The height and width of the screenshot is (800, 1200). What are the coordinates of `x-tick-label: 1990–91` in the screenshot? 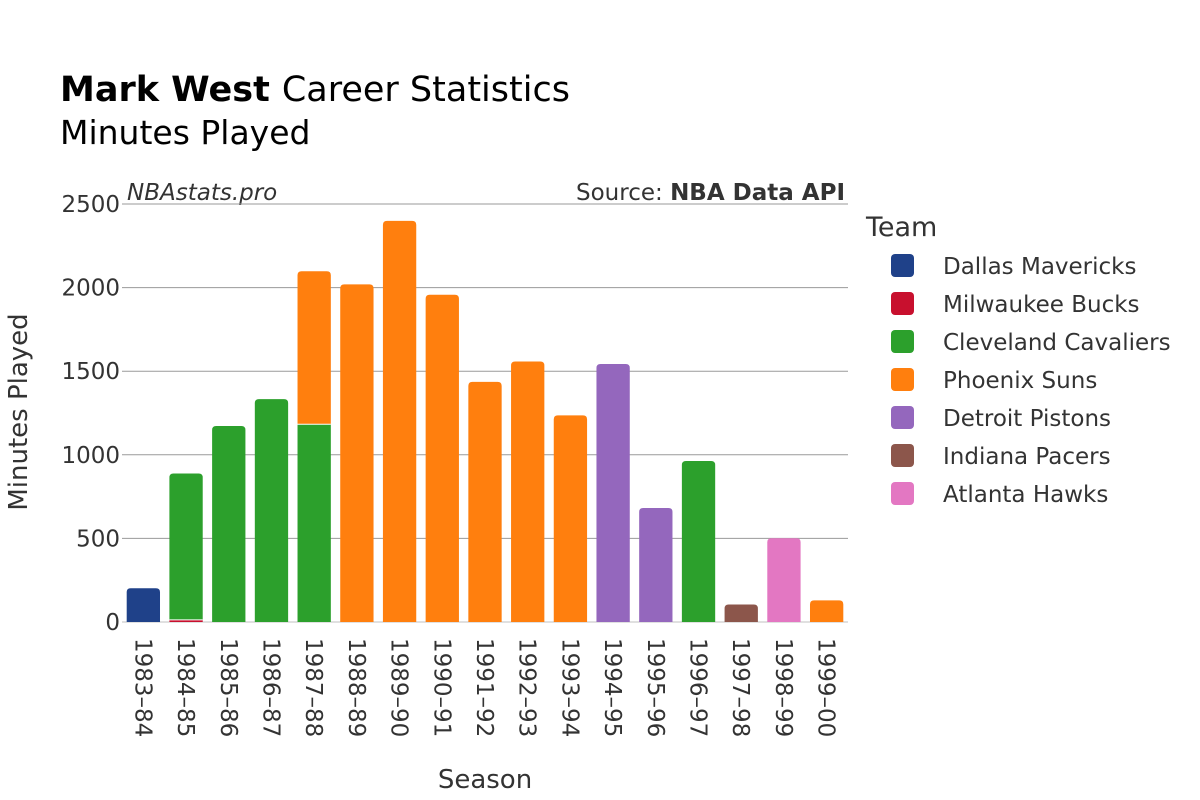 It's located at (441, 687).